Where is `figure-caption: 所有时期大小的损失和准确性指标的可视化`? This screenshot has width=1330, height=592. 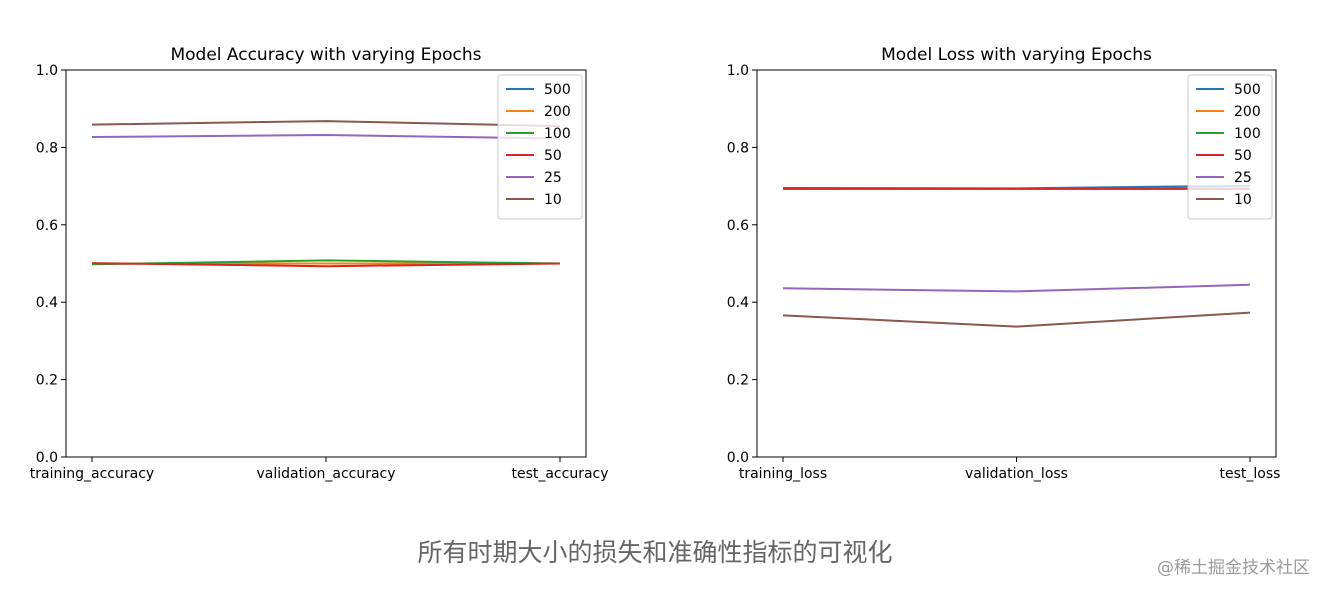 figure-caption: 所有时期大小的损失和准确性指标的可视化 is located at coordinates (655, 552).